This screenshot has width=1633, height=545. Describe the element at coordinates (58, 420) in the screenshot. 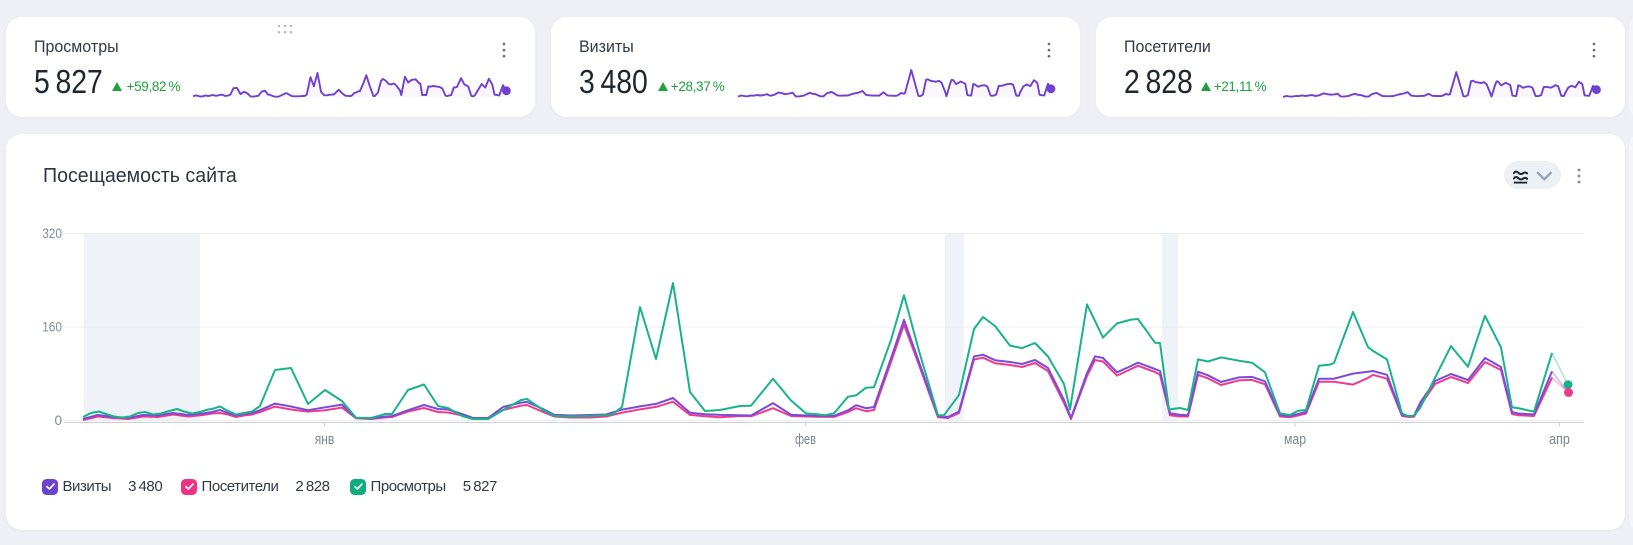

I see `svg-text: 0` at that location.